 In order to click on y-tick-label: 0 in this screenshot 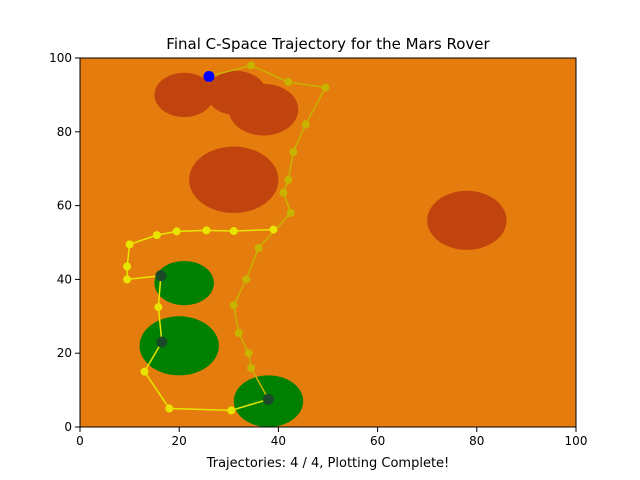, I will do `click(68, 427)`.